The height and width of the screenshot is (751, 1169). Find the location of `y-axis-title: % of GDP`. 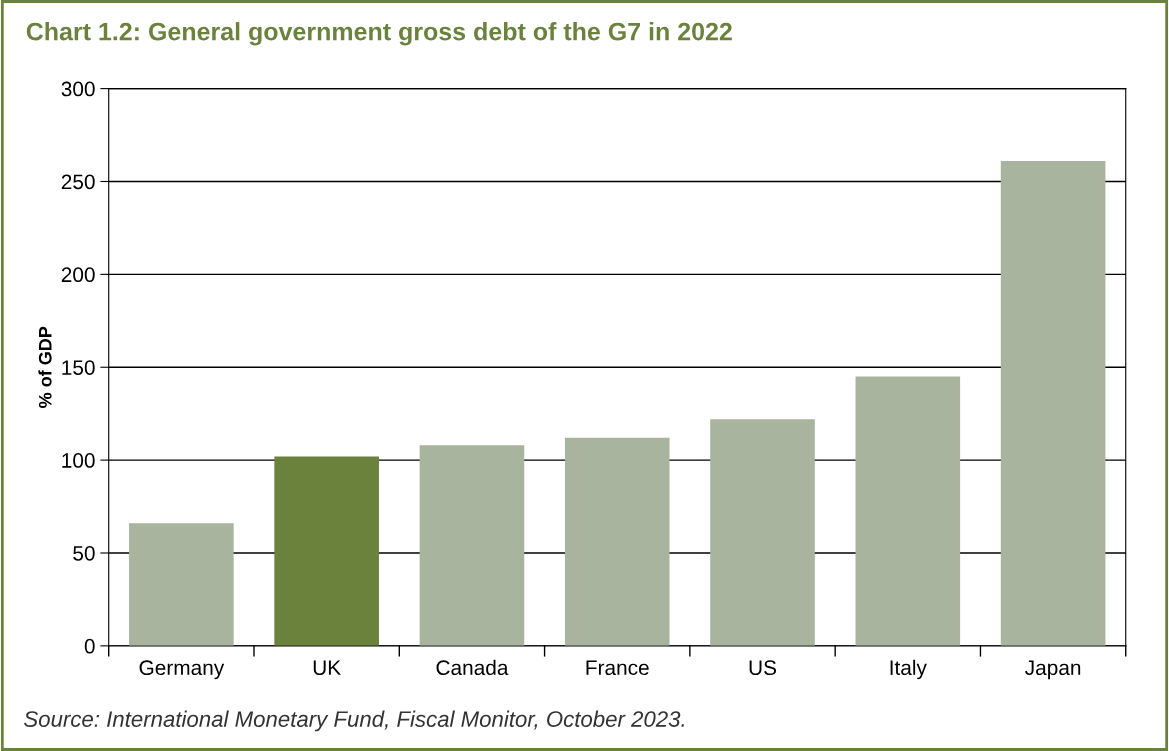

y-axis-title: % of GDP is located at coordinates (45, 367).